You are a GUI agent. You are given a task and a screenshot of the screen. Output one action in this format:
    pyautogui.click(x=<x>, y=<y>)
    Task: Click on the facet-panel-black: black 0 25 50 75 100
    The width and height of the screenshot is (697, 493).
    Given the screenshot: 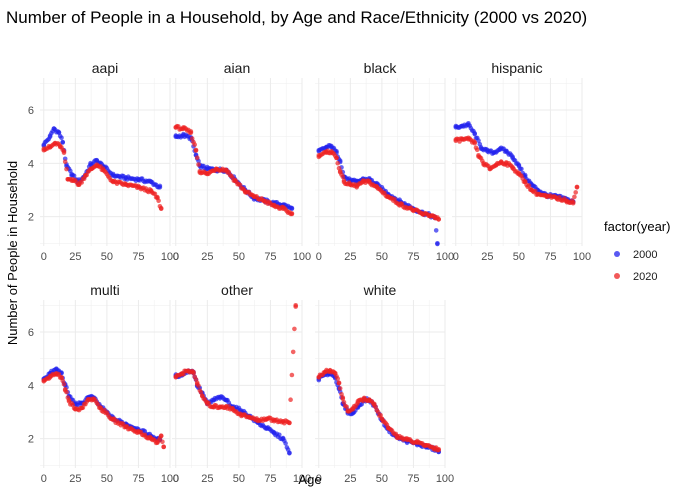 What is the action you would take?
    pyautogui.click(x=384, y=161)
    